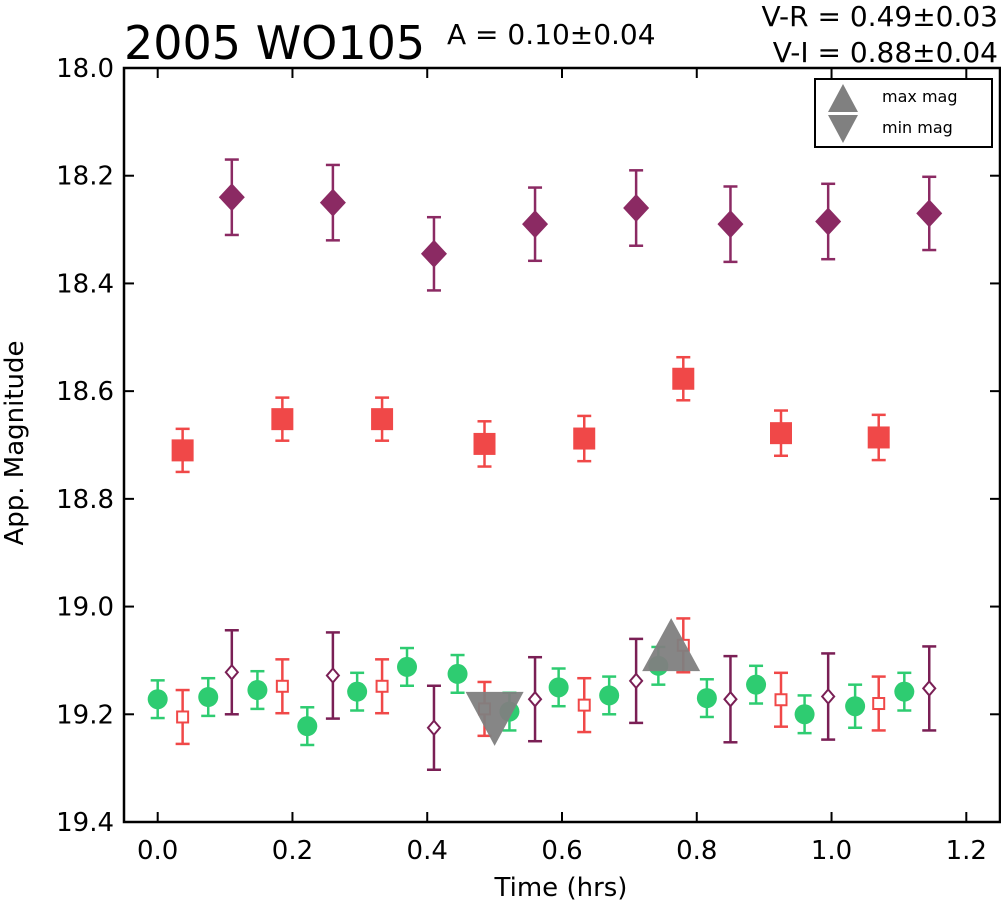 This screenshot has height=904, width=1001. I want to click on amplitude-text: A = 0.10±0.04, so click(551, 34).